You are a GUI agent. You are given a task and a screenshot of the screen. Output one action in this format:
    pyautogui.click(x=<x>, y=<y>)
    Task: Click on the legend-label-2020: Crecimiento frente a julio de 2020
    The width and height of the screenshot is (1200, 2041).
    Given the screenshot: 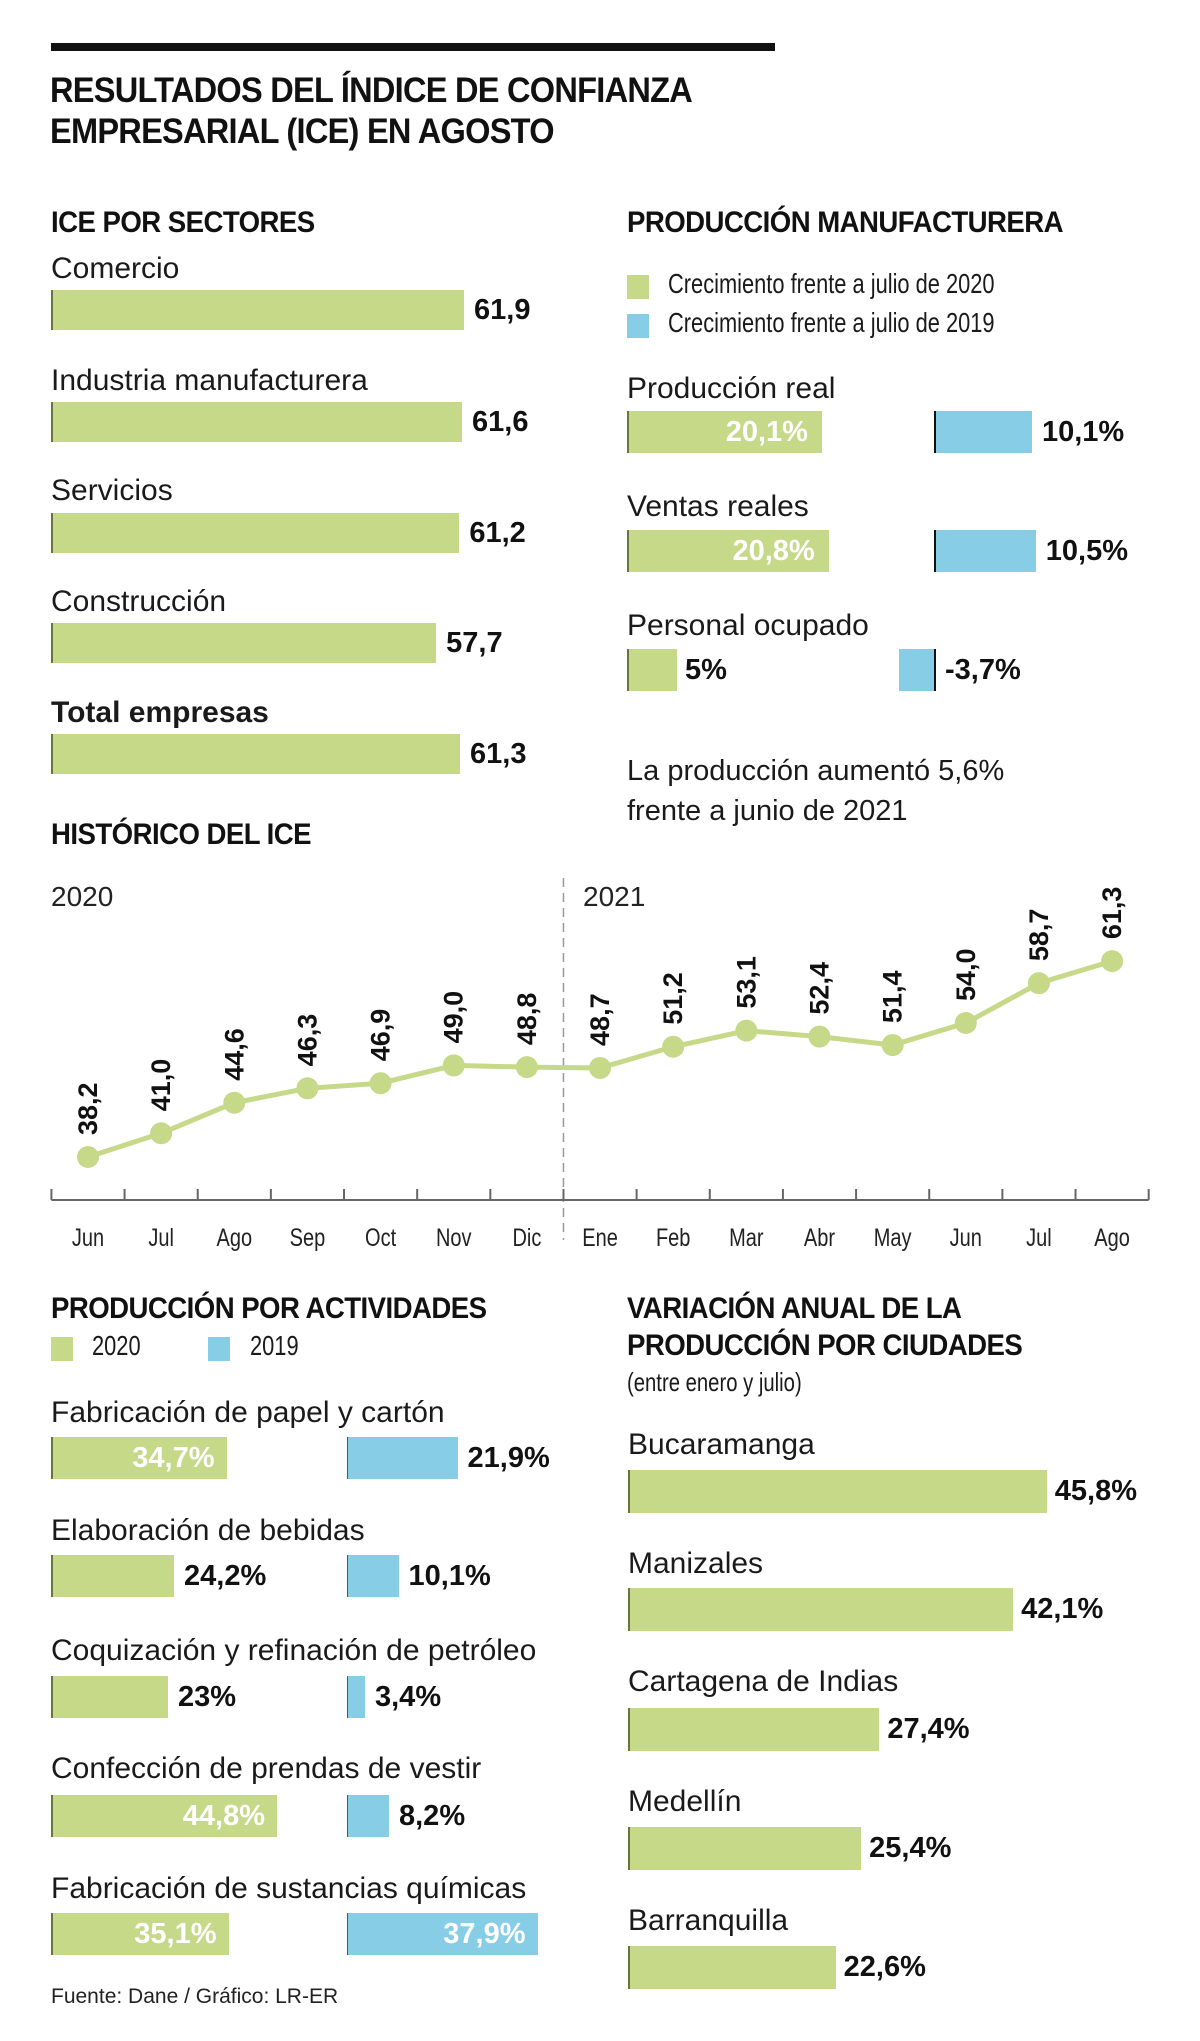 What is the action you would take?
    pyautogui.click(x=831, y=283)
    